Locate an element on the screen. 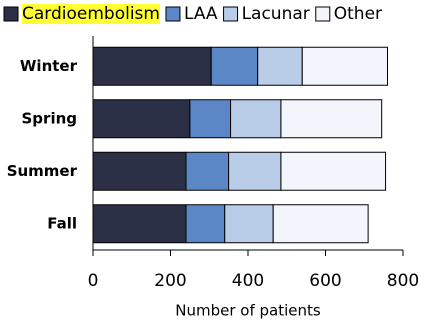 Image resolution: width=440 pixels, height=322 pixels. legend-label: Cardioembolism is located at coordinates (91, 14).